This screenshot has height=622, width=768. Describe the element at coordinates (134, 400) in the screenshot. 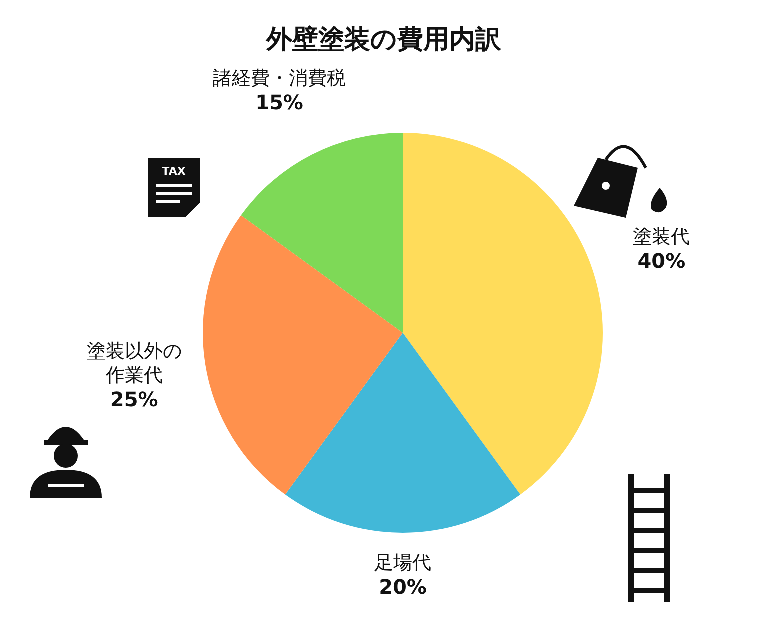

I see `data-label: 25%` at that location.